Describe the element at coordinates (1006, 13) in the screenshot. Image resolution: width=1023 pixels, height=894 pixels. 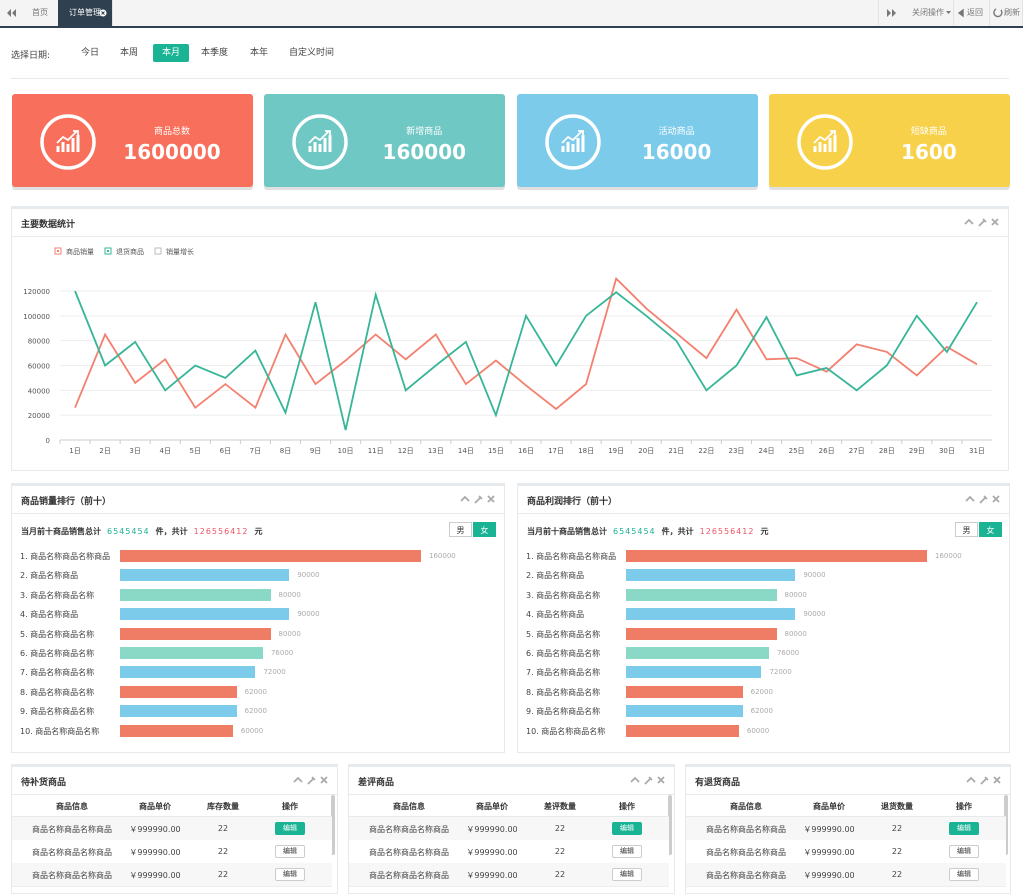
I see `tab-action: 刷新` at that location.